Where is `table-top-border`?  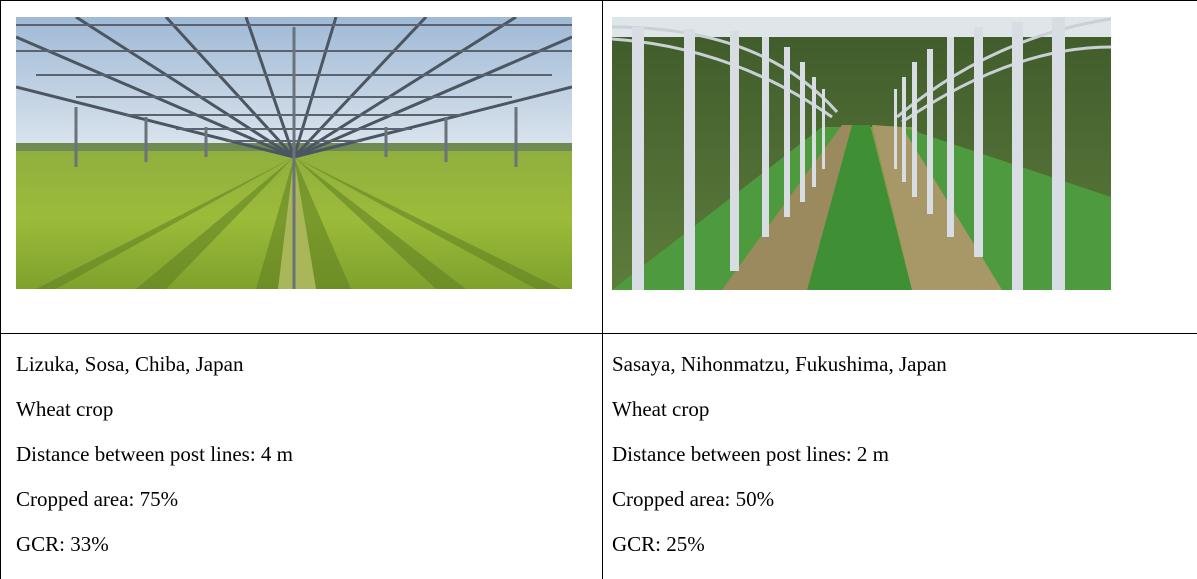 table-top-border is located at coordinates (598, 0).